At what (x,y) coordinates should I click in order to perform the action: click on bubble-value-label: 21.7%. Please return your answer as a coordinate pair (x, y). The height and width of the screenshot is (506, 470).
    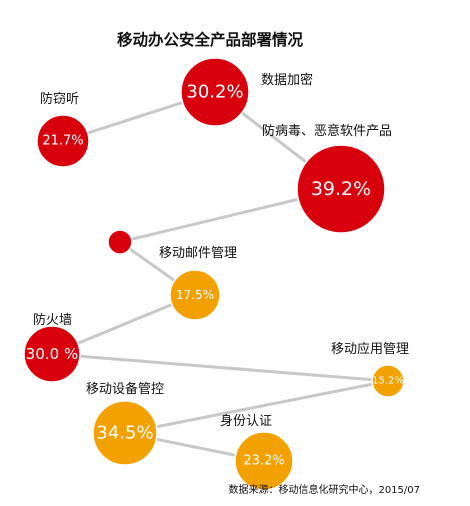
    Looking at the image, I should click on (62, 141).